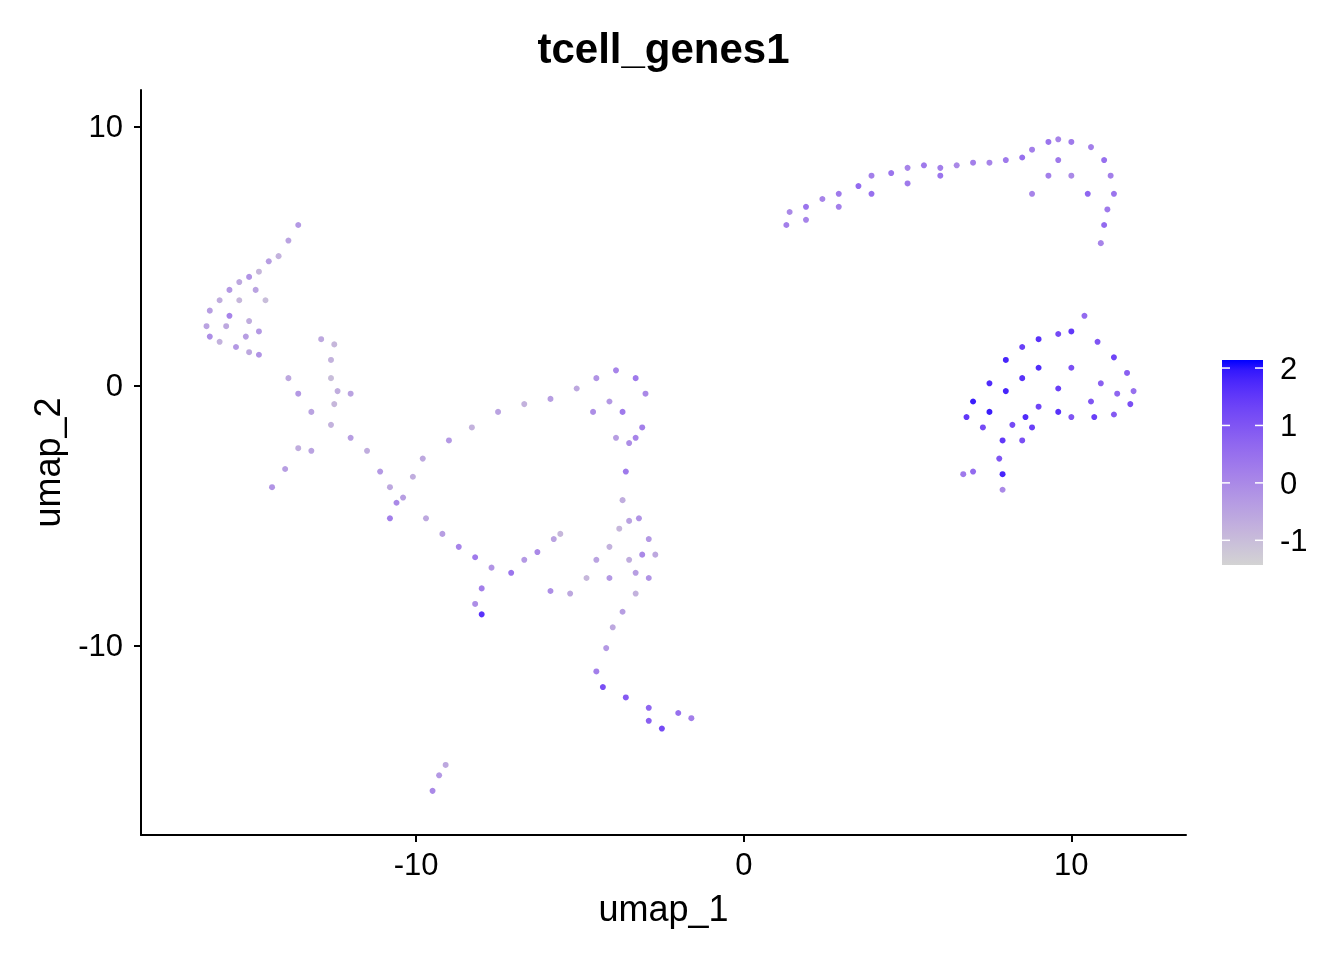 The width and height of the screenshot is (1344, 960). I want to click on y-tick-label: 0, so click(114, 386).